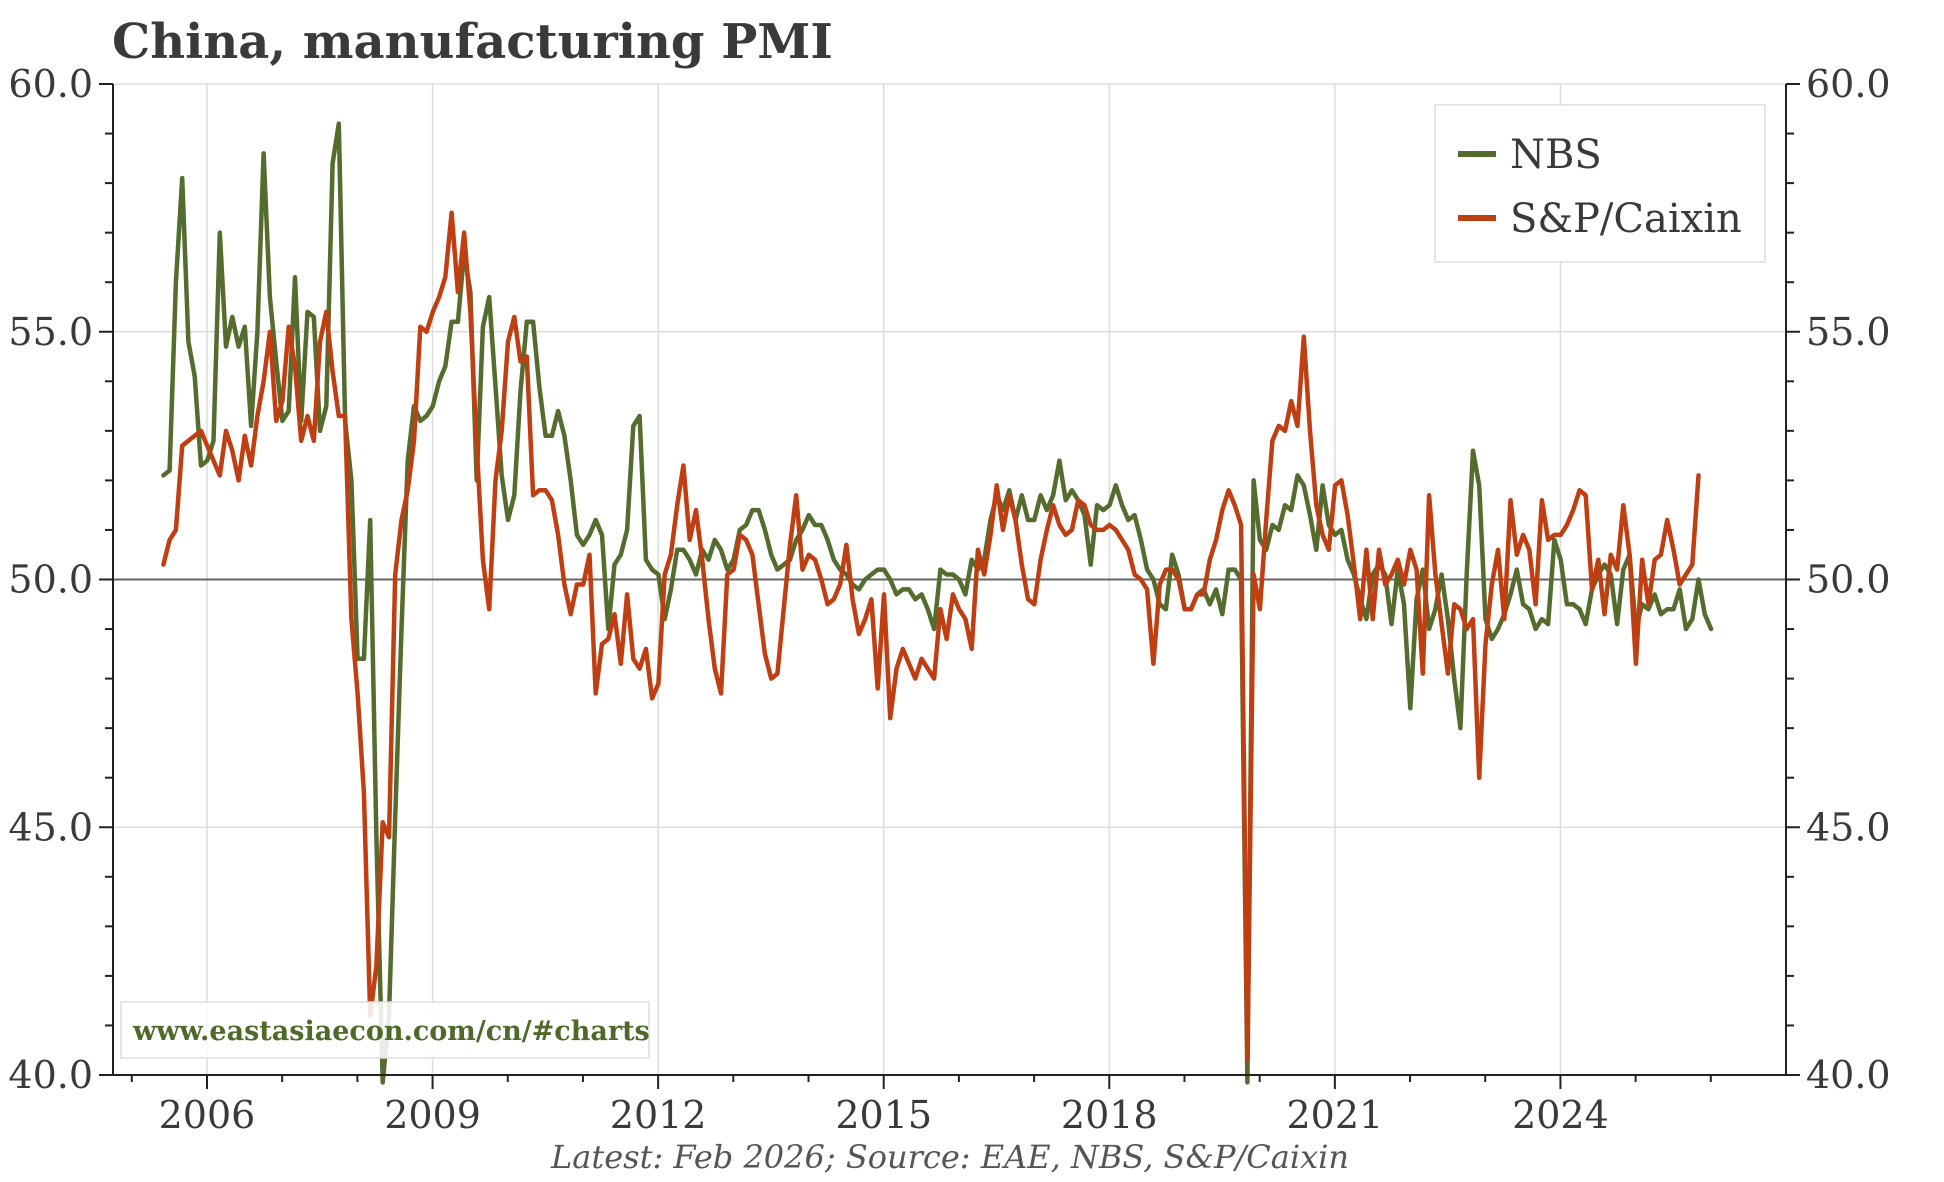 The image size is (1944, 1182). I want to click on watermark-box, so click(385, 1030).